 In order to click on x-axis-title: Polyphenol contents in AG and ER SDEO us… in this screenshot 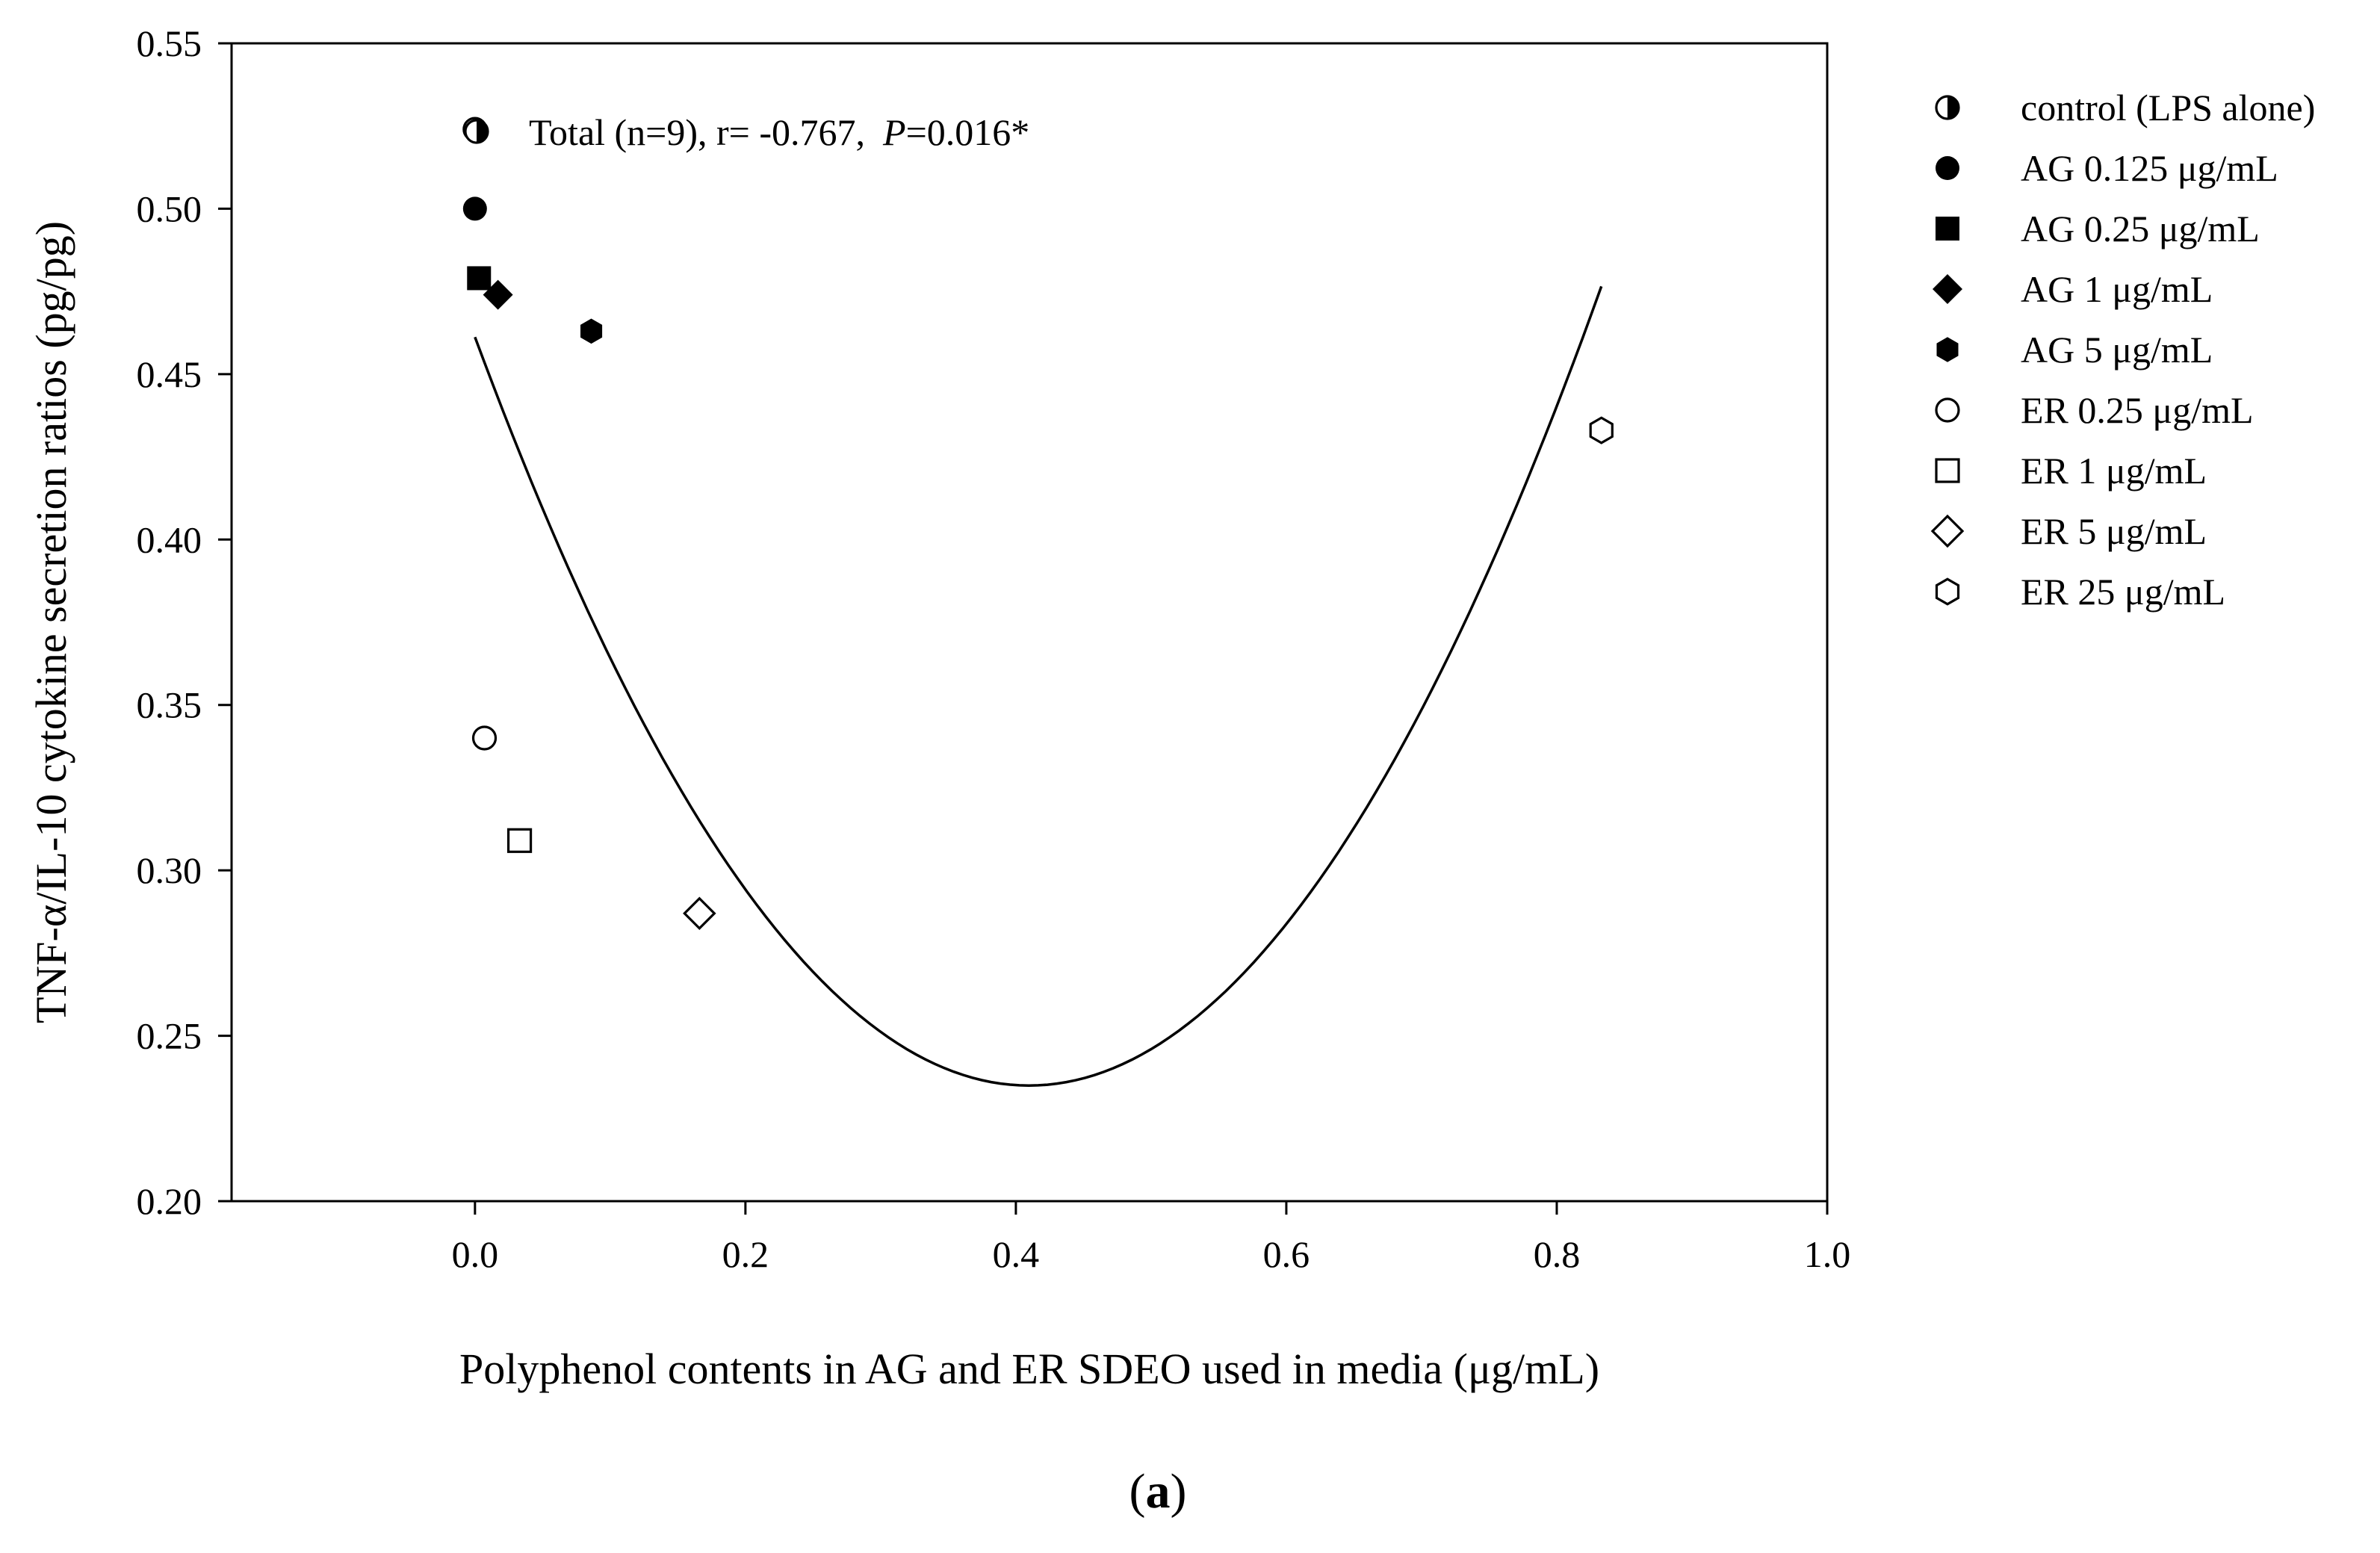, I will do `click(1029, 1369)`.